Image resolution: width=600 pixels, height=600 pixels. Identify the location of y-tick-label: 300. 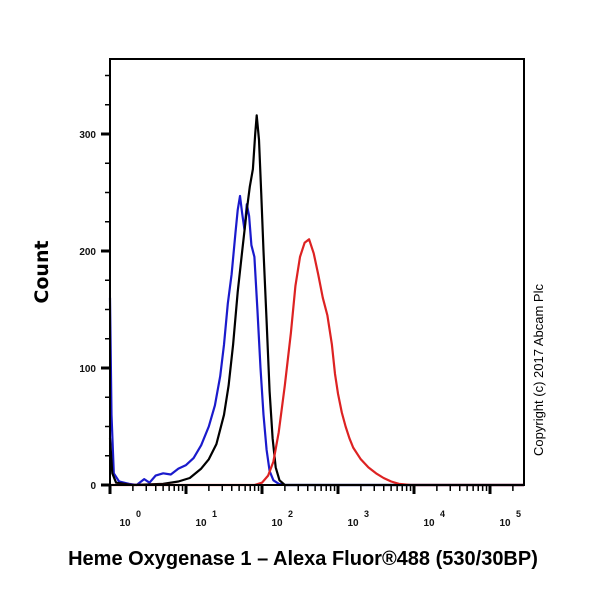
(87, 135).